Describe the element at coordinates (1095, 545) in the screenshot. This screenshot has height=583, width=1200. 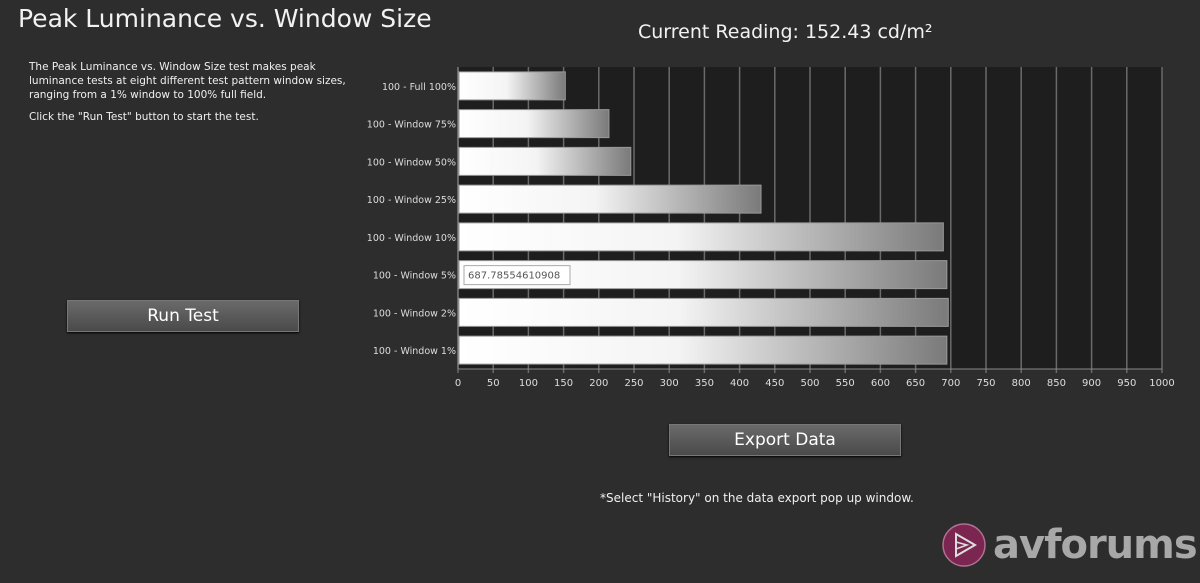
I see `logo-text: avforums` at that location.